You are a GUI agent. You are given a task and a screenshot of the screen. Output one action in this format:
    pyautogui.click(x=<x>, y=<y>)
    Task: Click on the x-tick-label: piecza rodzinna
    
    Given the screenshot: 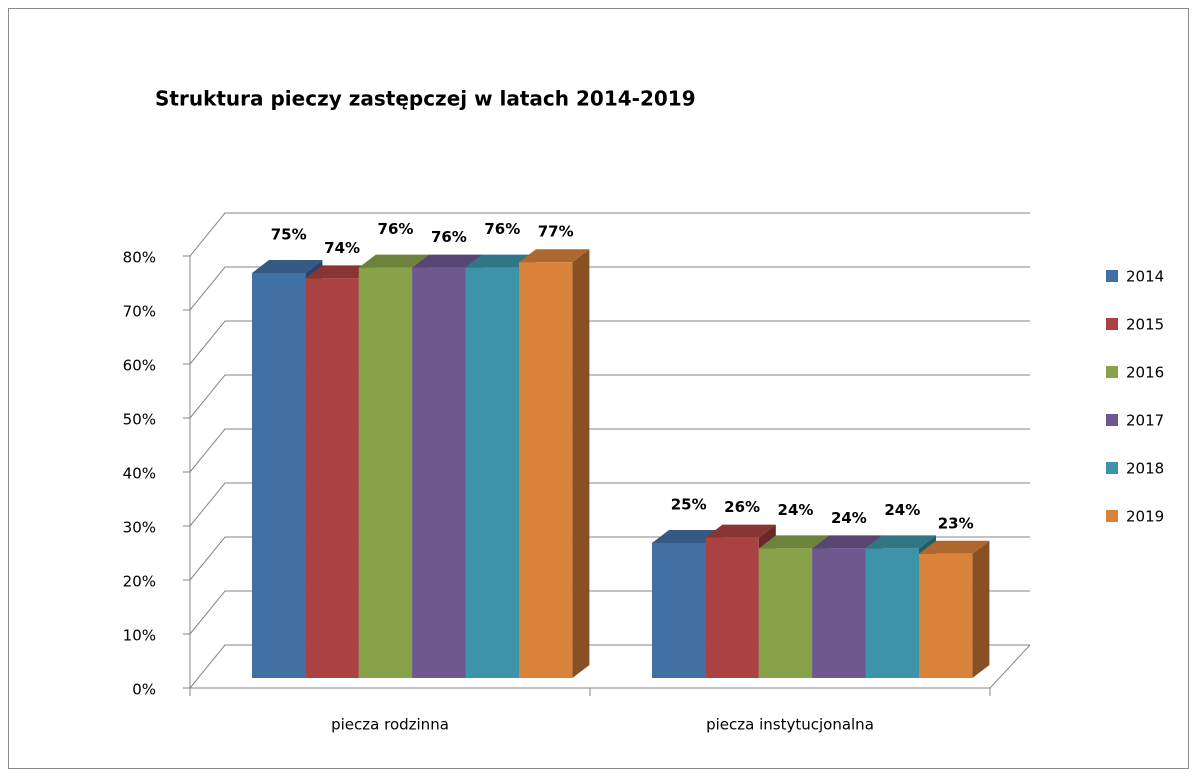 What is the action you would take?
    pyautogui.click(x=390, y=725)
    